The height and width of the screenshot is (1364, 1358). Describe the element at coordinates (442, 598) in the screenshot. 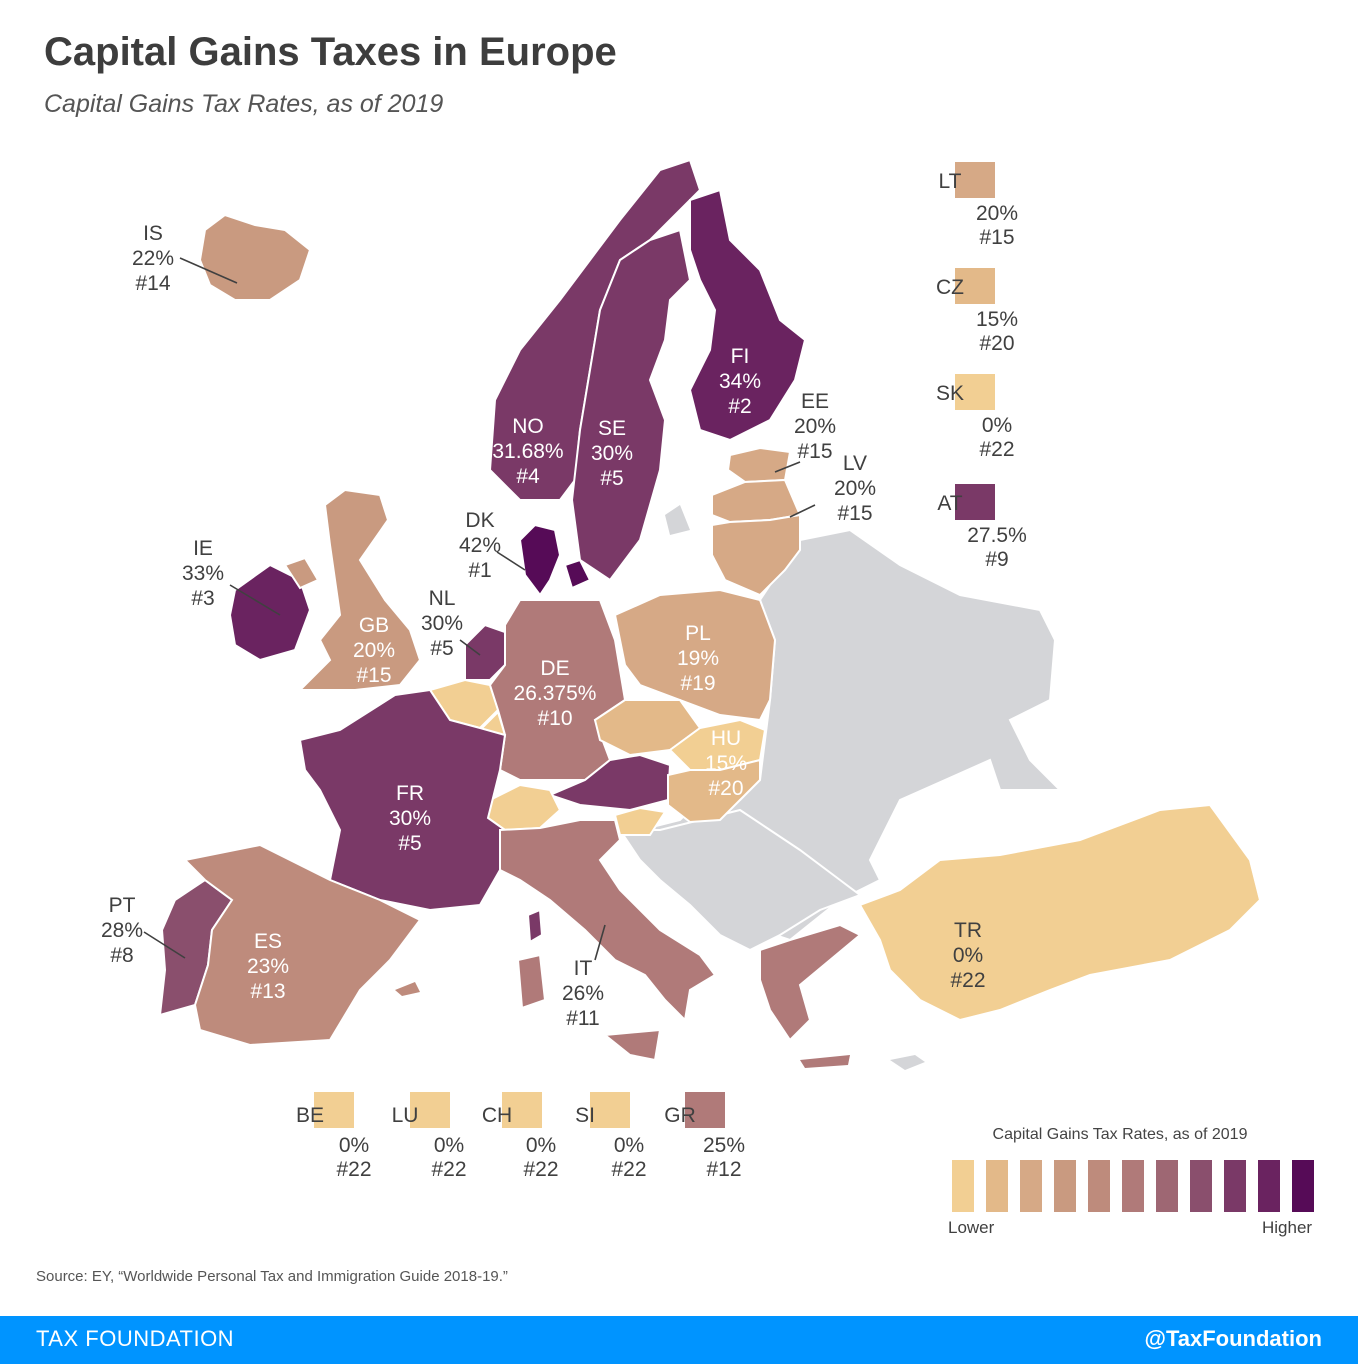

I see `map-label-code-NL: NL` at that location.